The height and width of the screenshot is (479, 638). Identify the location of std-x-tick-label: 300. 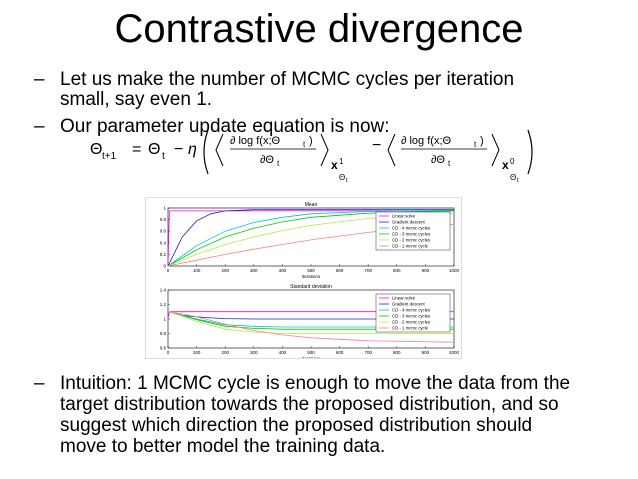
(254, 352).